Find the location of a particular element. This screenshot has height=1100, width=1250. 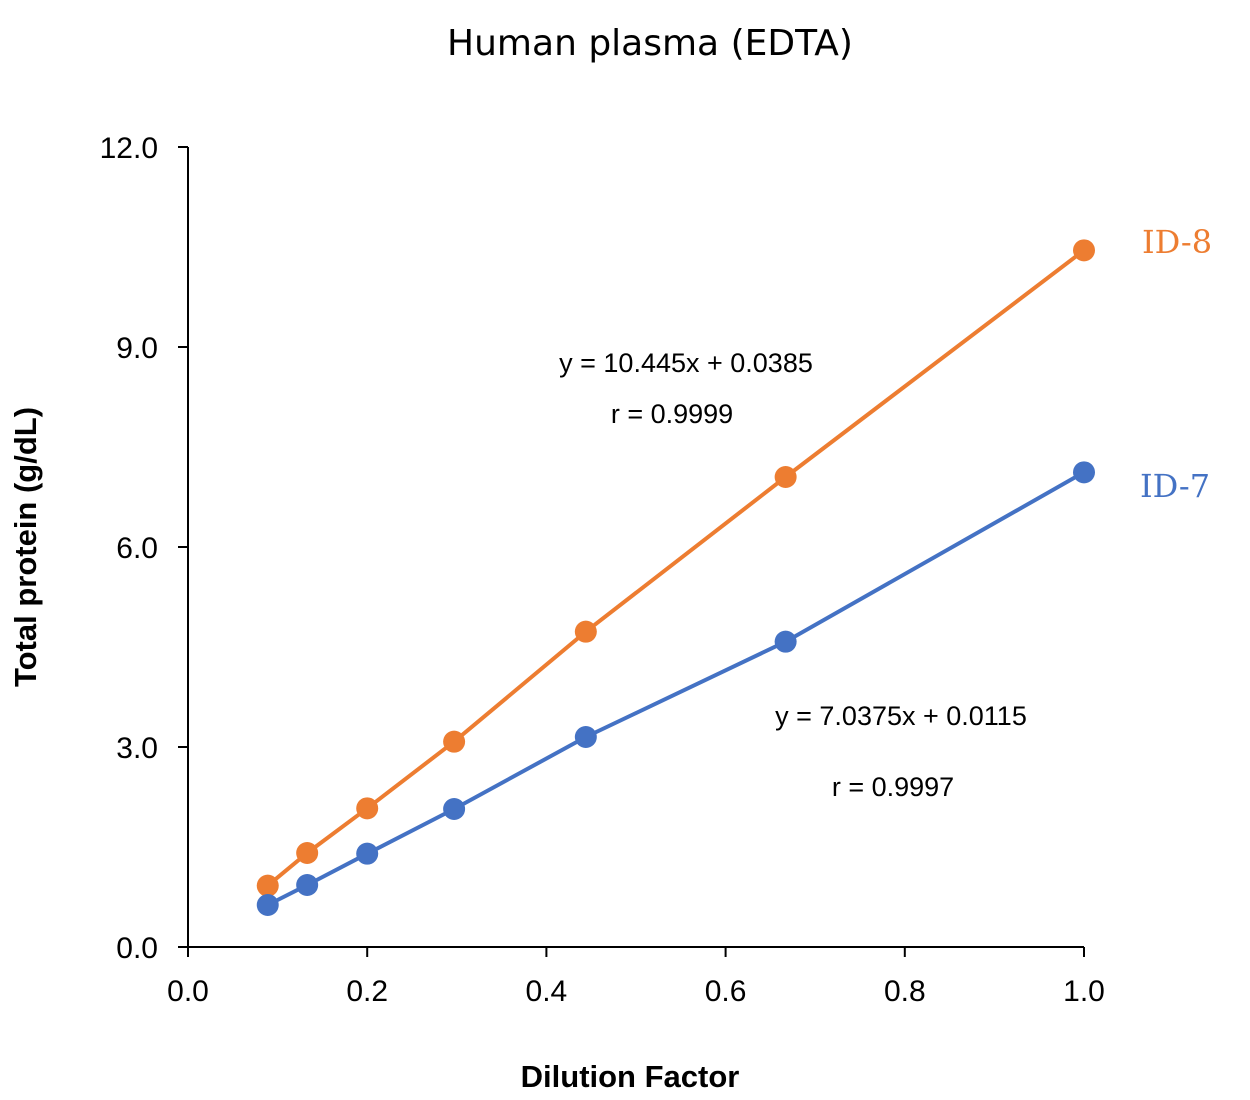

x-tick-label: 0.0 is located at coordinates (188, 991).